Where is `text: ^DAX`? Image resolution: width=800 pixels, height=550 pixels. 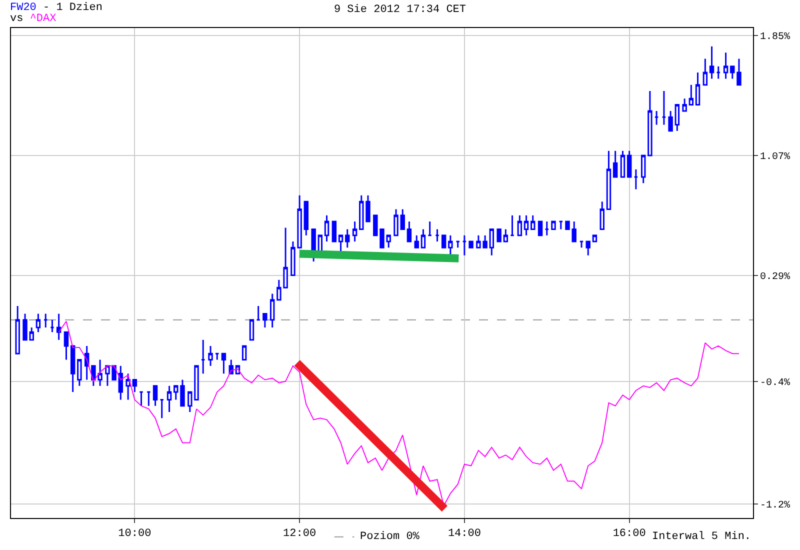
text: ^DAX is located at coordinates (43, 19).